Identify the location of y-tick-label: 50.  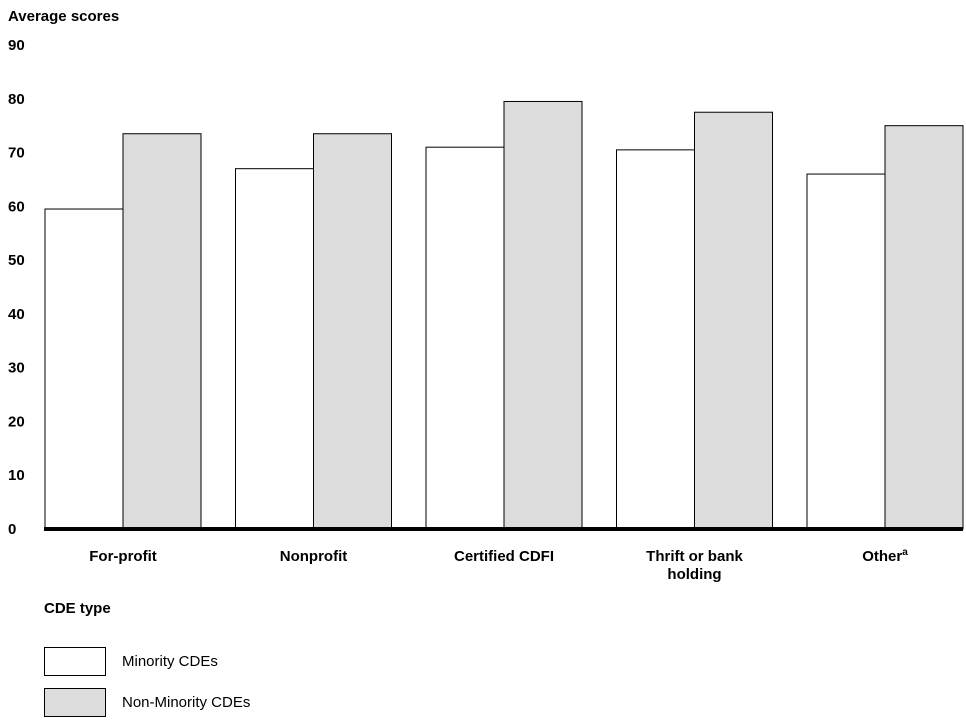
(16, 260).